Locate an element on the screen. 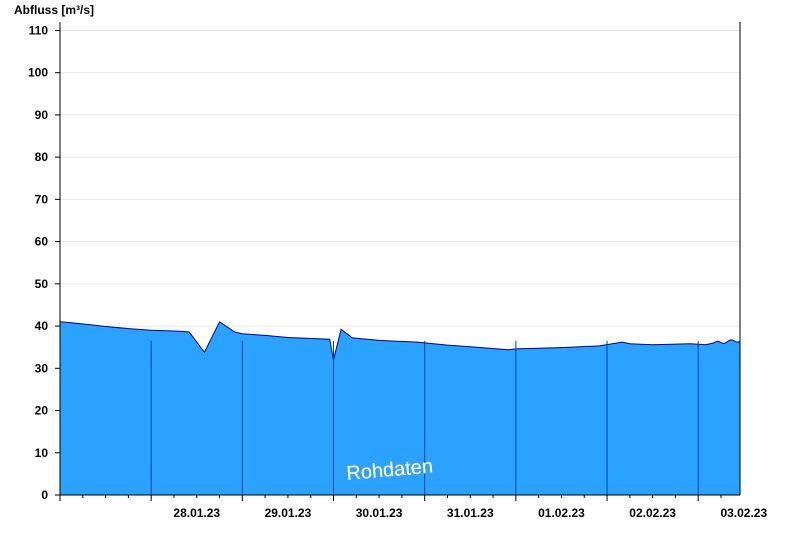  y-tick-label: 70 is located at coordinates (42, 199).